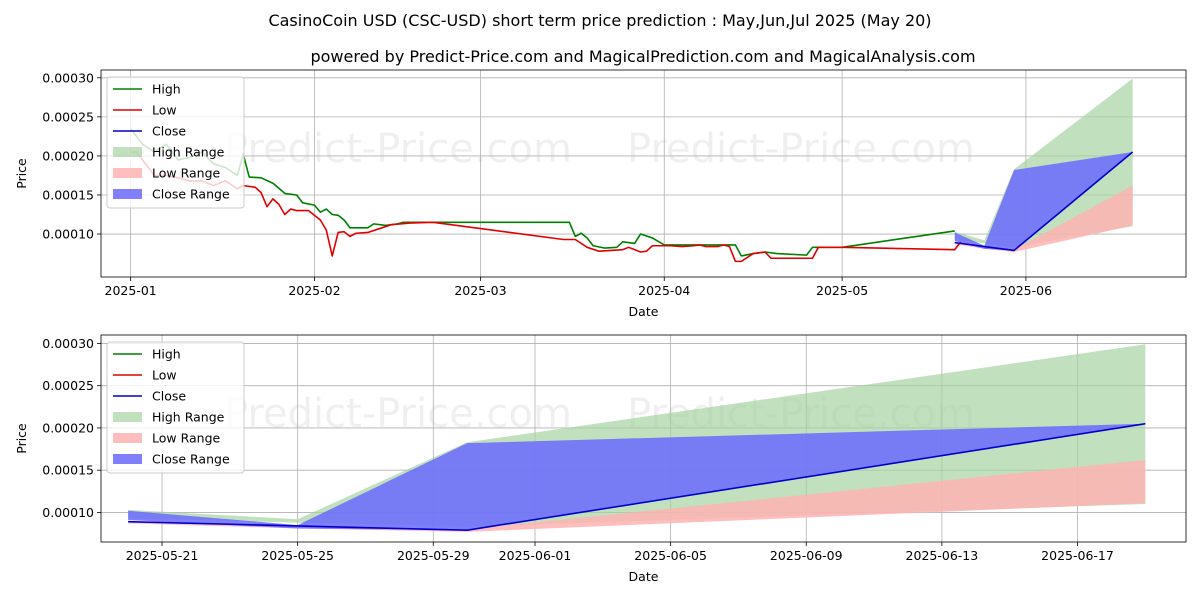 The width and height of the screenshot is (1200, 600). I want to click on close-range-area, so click(1043, 201).